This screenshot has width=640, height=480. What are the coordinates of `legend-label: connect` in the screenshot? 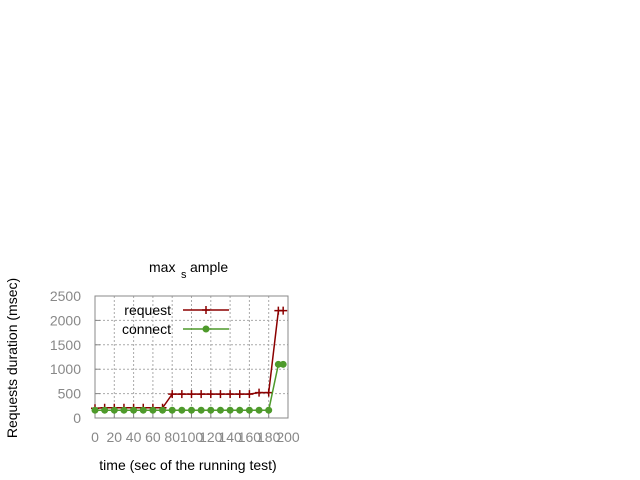 It's located at (146, 329).